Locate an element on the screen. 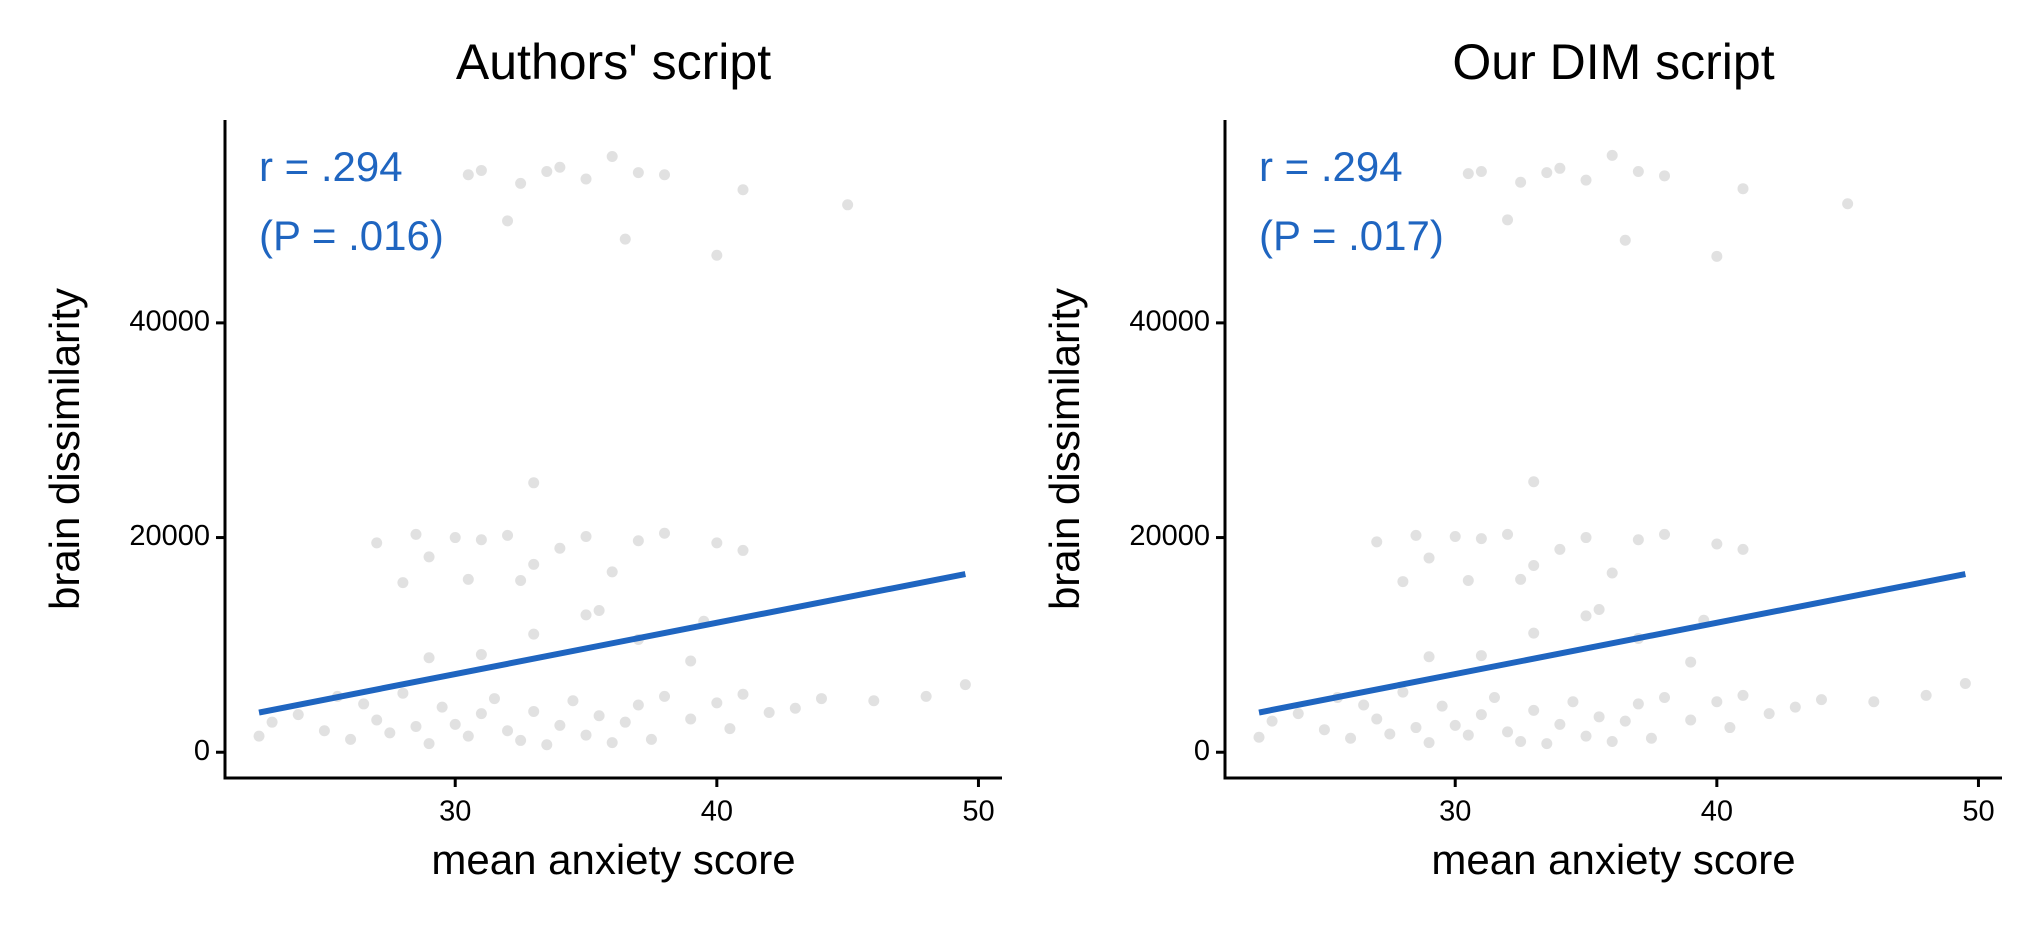 The width and height of the screenshot is (2040, 930). y-tick-label: 0 is located at coordinates (202, 751).